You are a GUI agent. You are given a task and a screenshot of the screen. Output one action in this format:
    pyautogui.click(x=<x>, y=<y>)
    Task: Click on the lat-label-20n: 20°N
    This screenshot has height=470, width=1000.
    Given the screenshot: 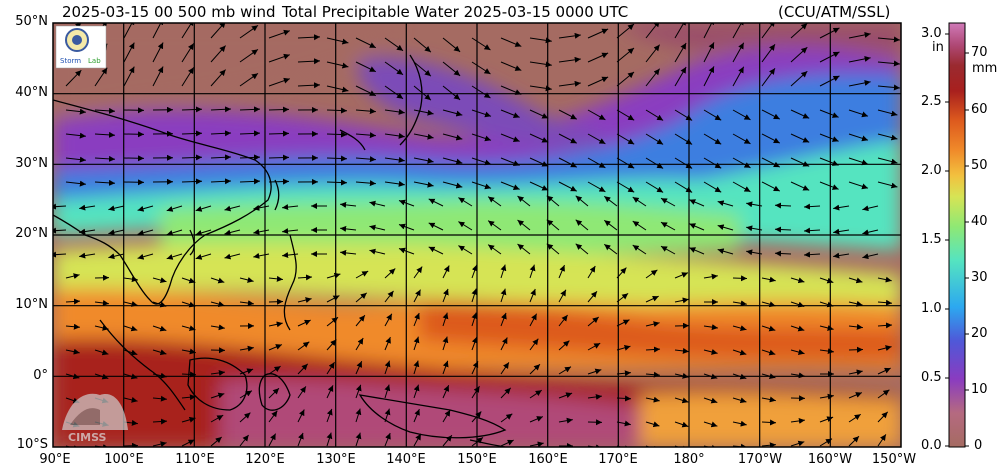 What is the action you would take?
    pyautogui.click(x=31, y=233)
    